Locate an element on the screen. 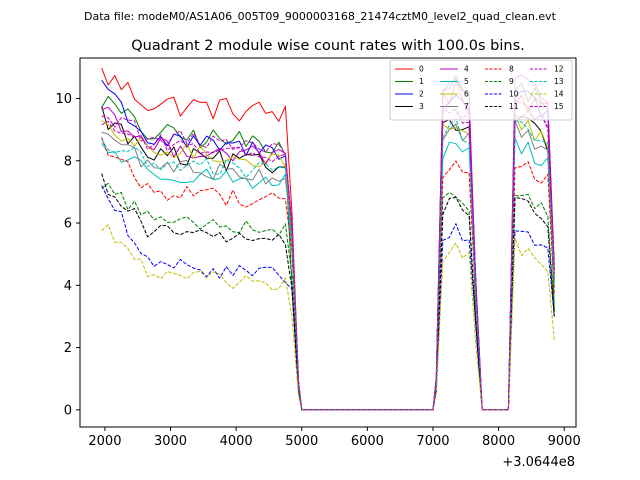  x-tick-label-3000: 3000 is located at coordinates (170, 441).